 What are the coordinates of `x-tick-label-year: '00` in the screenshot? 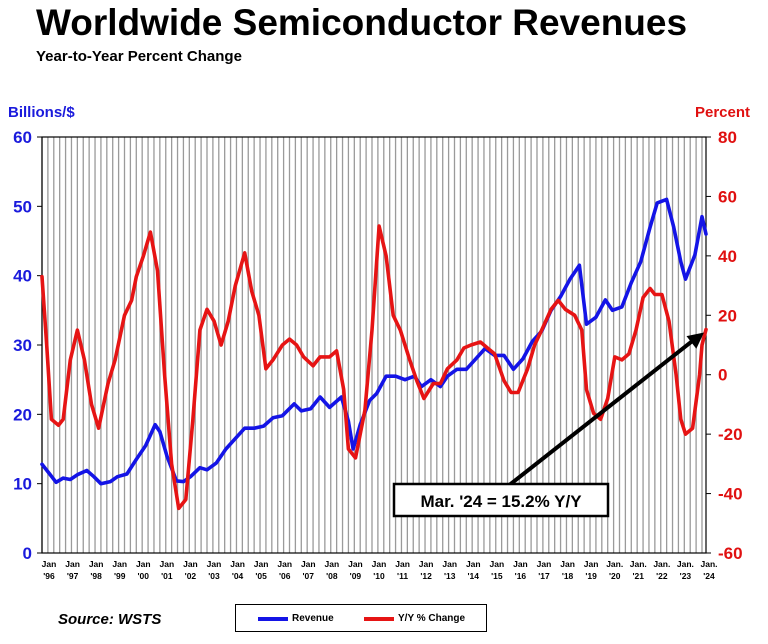 It's located at (144, 576).